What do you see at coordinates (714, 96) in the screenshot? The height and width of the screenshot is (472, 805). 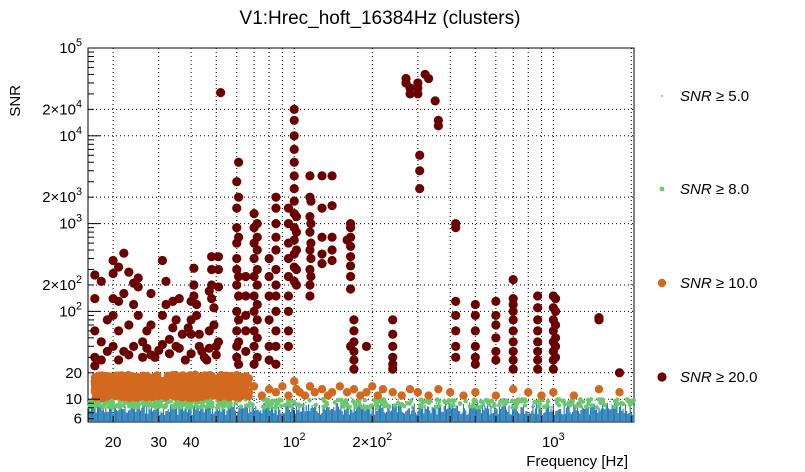 I see `legend-label: SNR ≥ 5.0` at bounding box center [714, 96].